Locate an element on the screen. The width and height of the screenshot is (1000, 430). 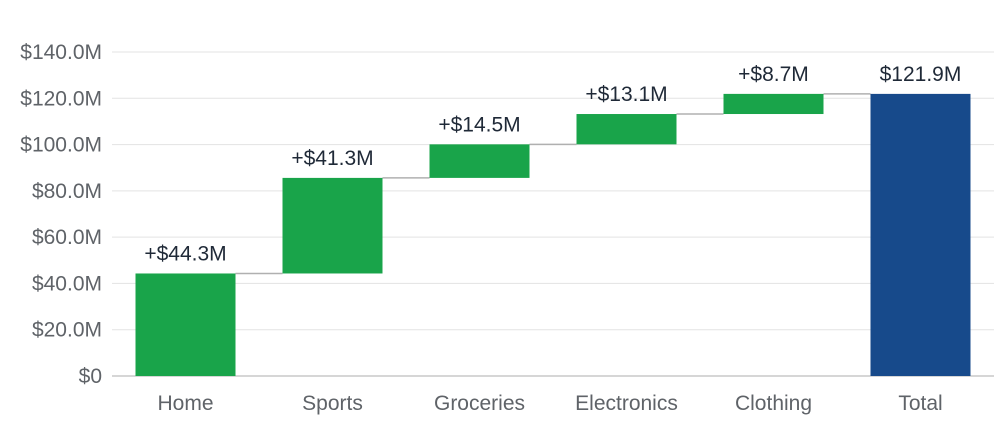
y-tick-label: $0 is located at coordinates (90, 376).